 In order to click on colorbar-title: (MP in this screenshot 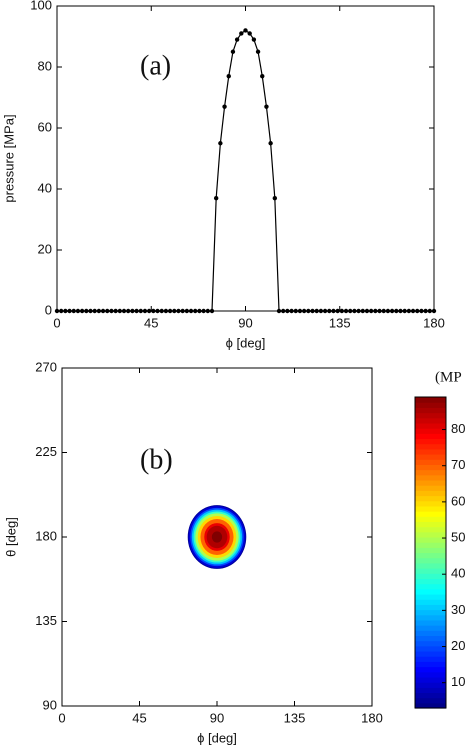, I will do `click(448, 377)`.